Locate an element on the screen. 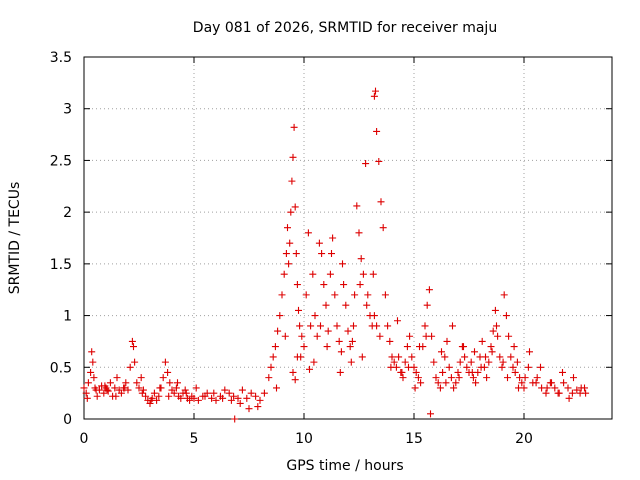 The image size is (640, 480). y-tick-label-1: 0.5 is located at coordinates (61, 368).